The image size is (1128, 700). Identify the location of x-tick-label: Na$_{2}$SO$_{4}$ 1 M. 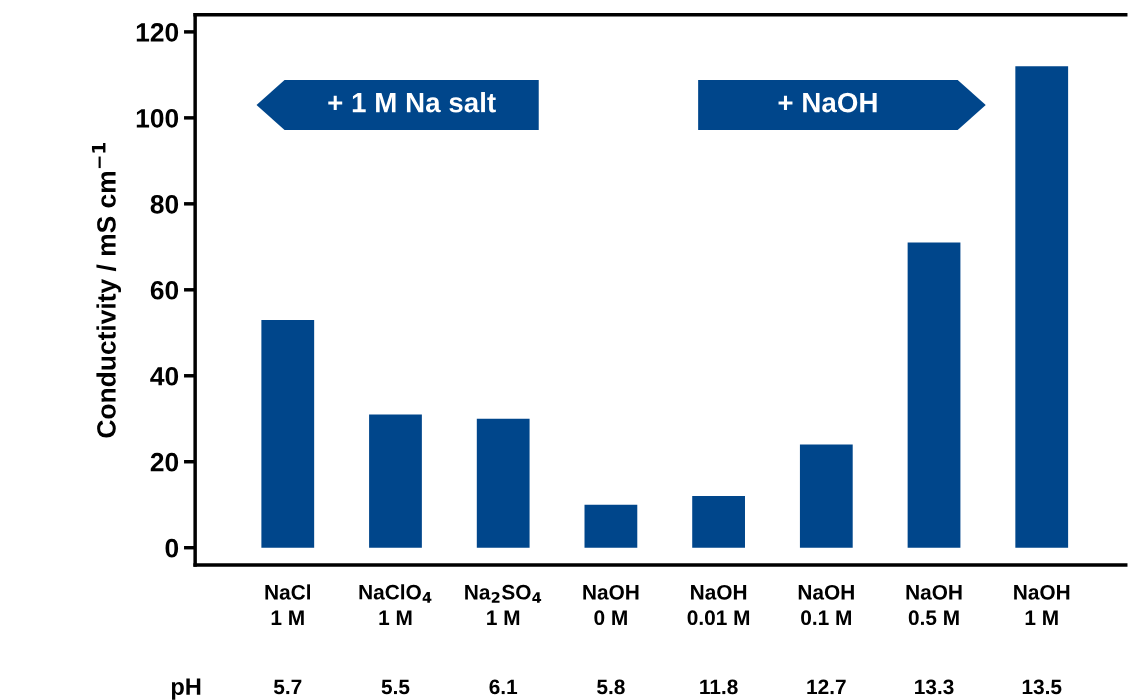
(503, 604).